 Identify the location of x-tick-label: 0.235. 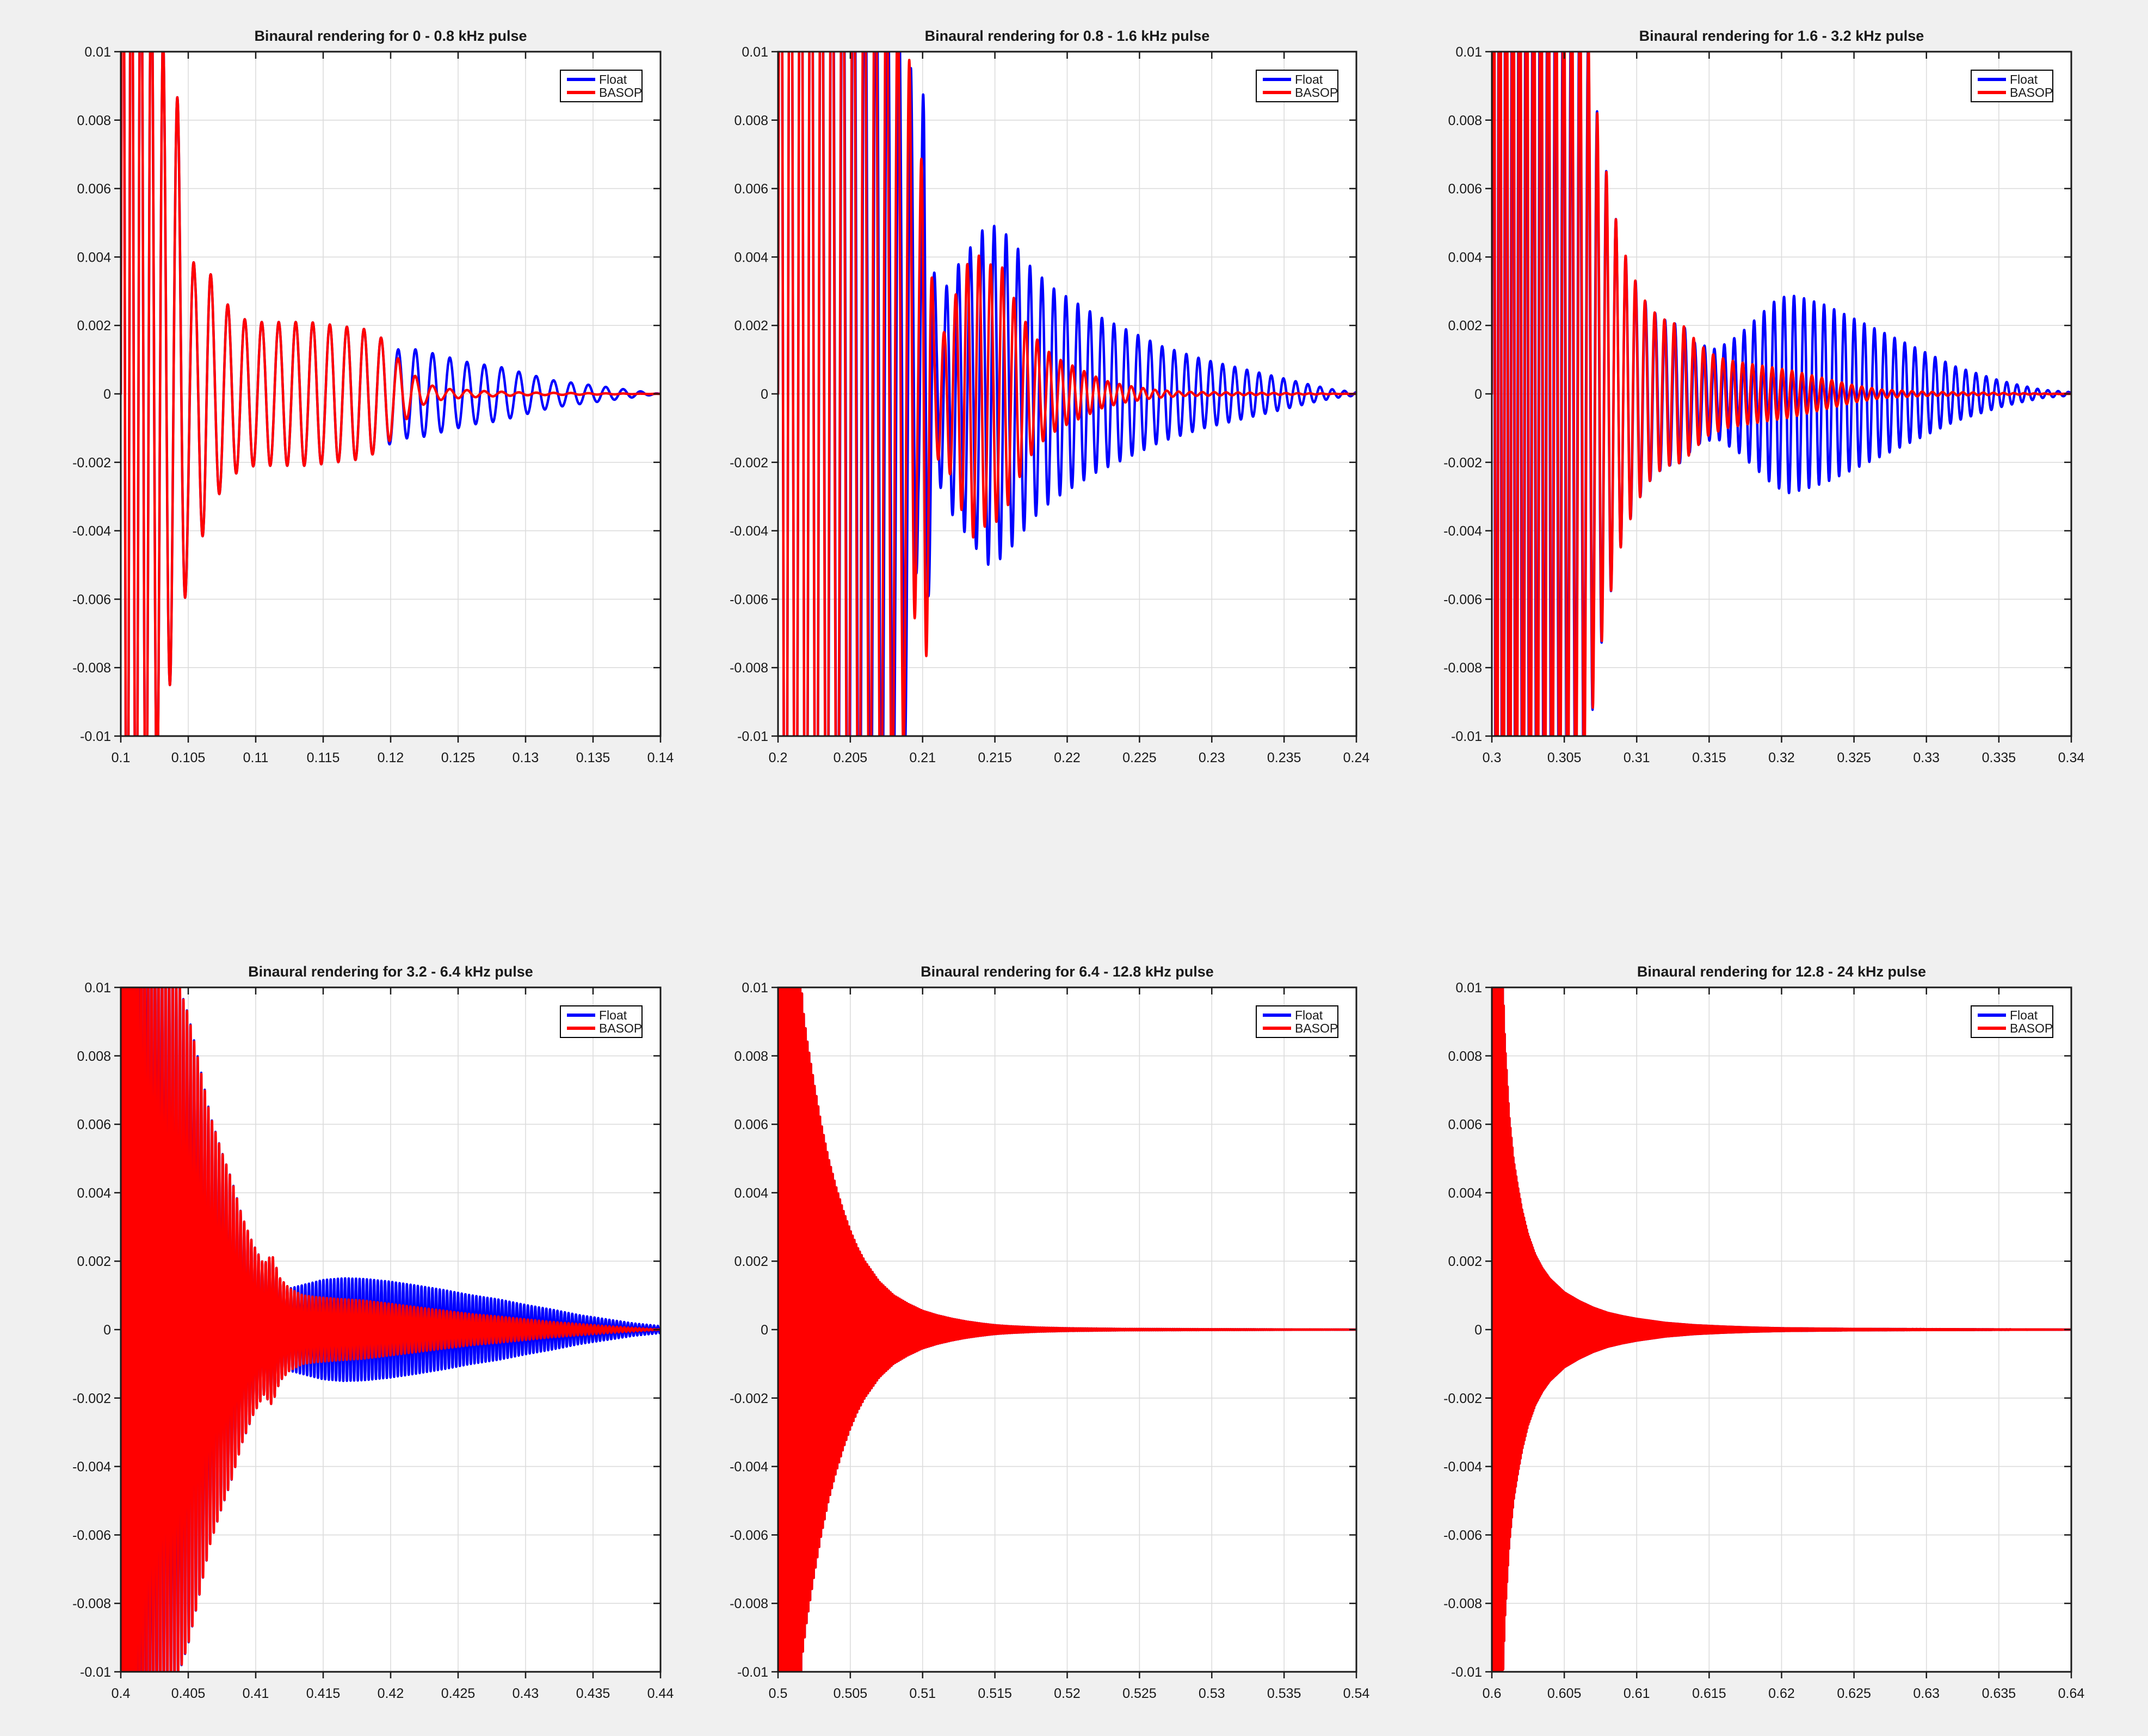
(1284, 757).